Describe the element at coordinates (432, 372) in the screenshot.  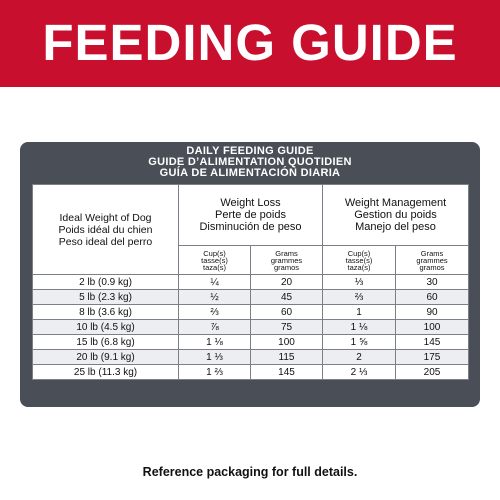
I see `mgmt-grams-cell: 205` at that location.